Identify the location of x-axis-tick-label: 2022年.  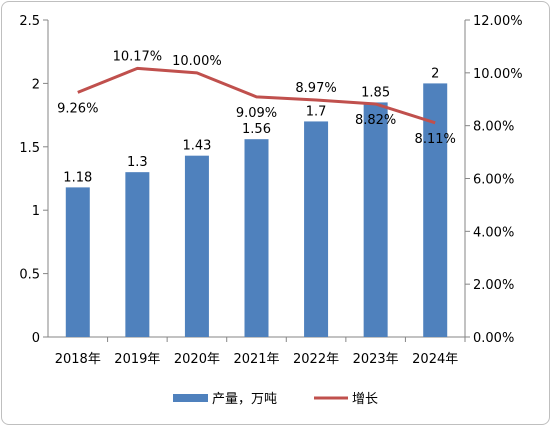
(316, 359).